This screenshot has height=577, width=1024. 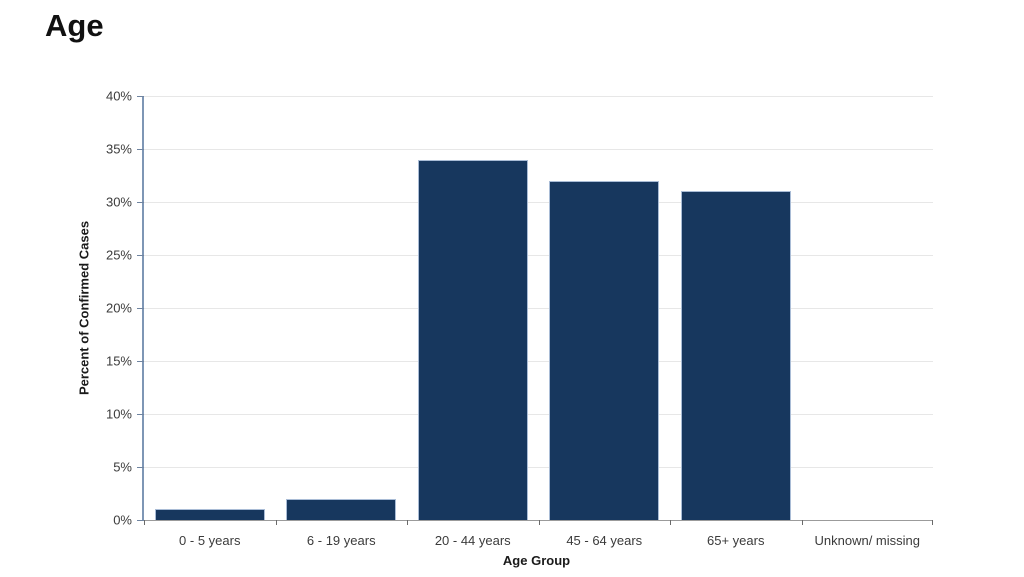 I want to click on x-tick-label: 65+ years, so click(x=736, y=540).